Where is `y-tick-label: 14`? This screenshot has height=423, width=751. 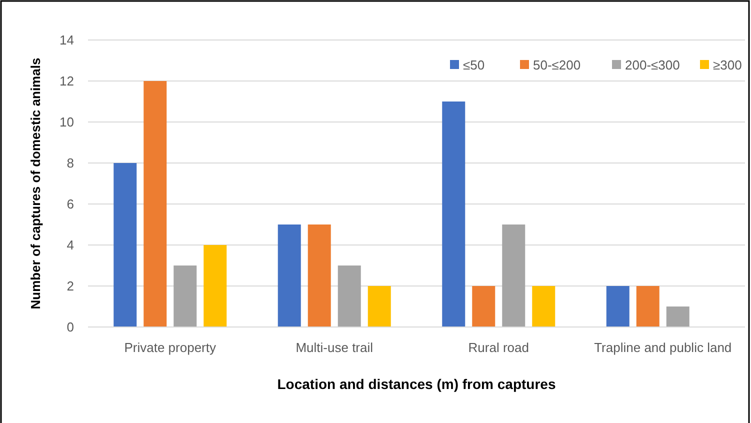
y-tick-label: 14 is located at coordinates (67, 40).